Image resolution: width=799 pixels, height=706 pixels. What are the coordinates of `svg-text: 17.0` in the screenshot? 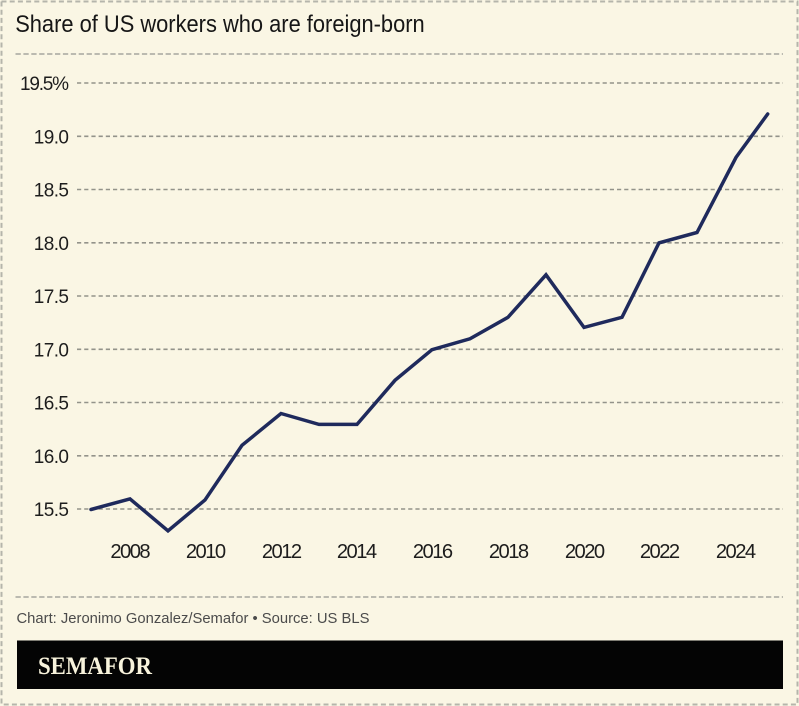 It's located at (51, 350).